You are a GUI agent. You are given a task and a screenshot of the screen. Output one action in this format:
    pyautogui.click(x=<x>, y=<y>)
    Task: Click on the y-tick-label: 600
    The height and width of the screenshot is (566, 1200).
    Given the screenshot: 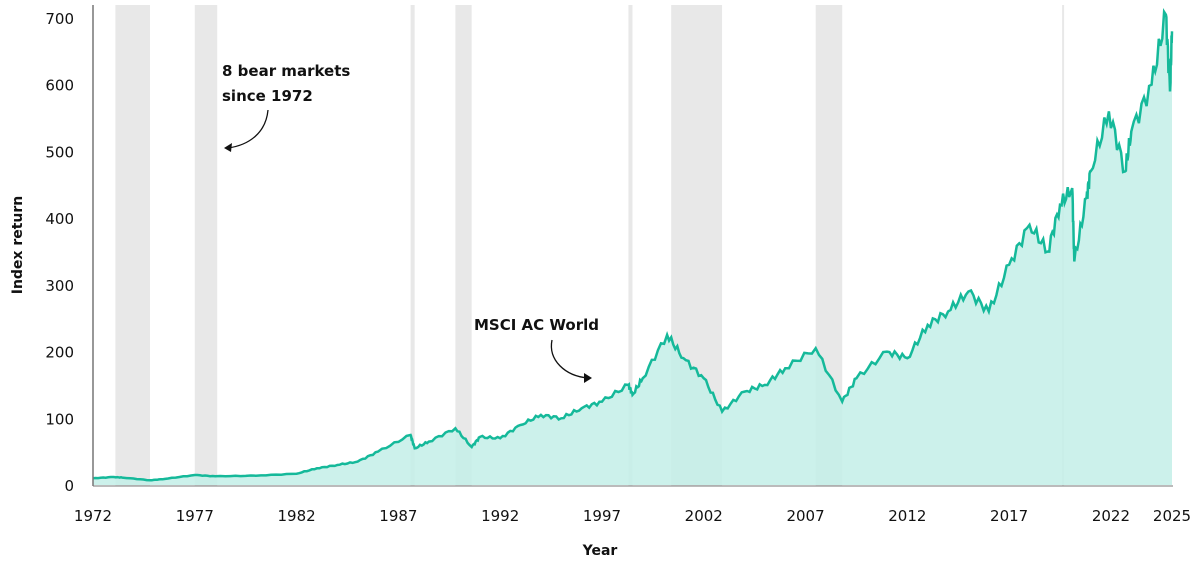 What is the action you would take?
    pyautogui.click(x=59, y=86)
    